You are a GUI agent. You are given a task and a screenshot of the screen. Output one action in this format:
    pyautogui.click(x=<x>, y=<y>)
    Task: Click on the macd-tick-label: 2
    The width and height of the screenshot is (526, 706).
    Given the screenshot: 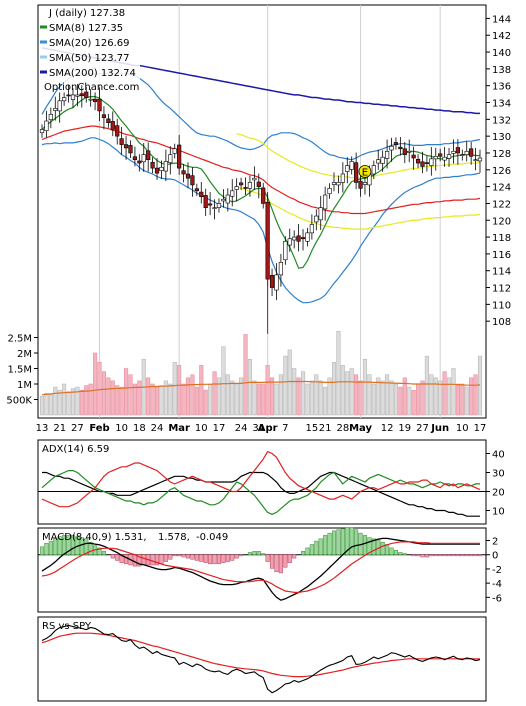 What is the action you would take?
    pyautogui.click(x=495, y=542)
    